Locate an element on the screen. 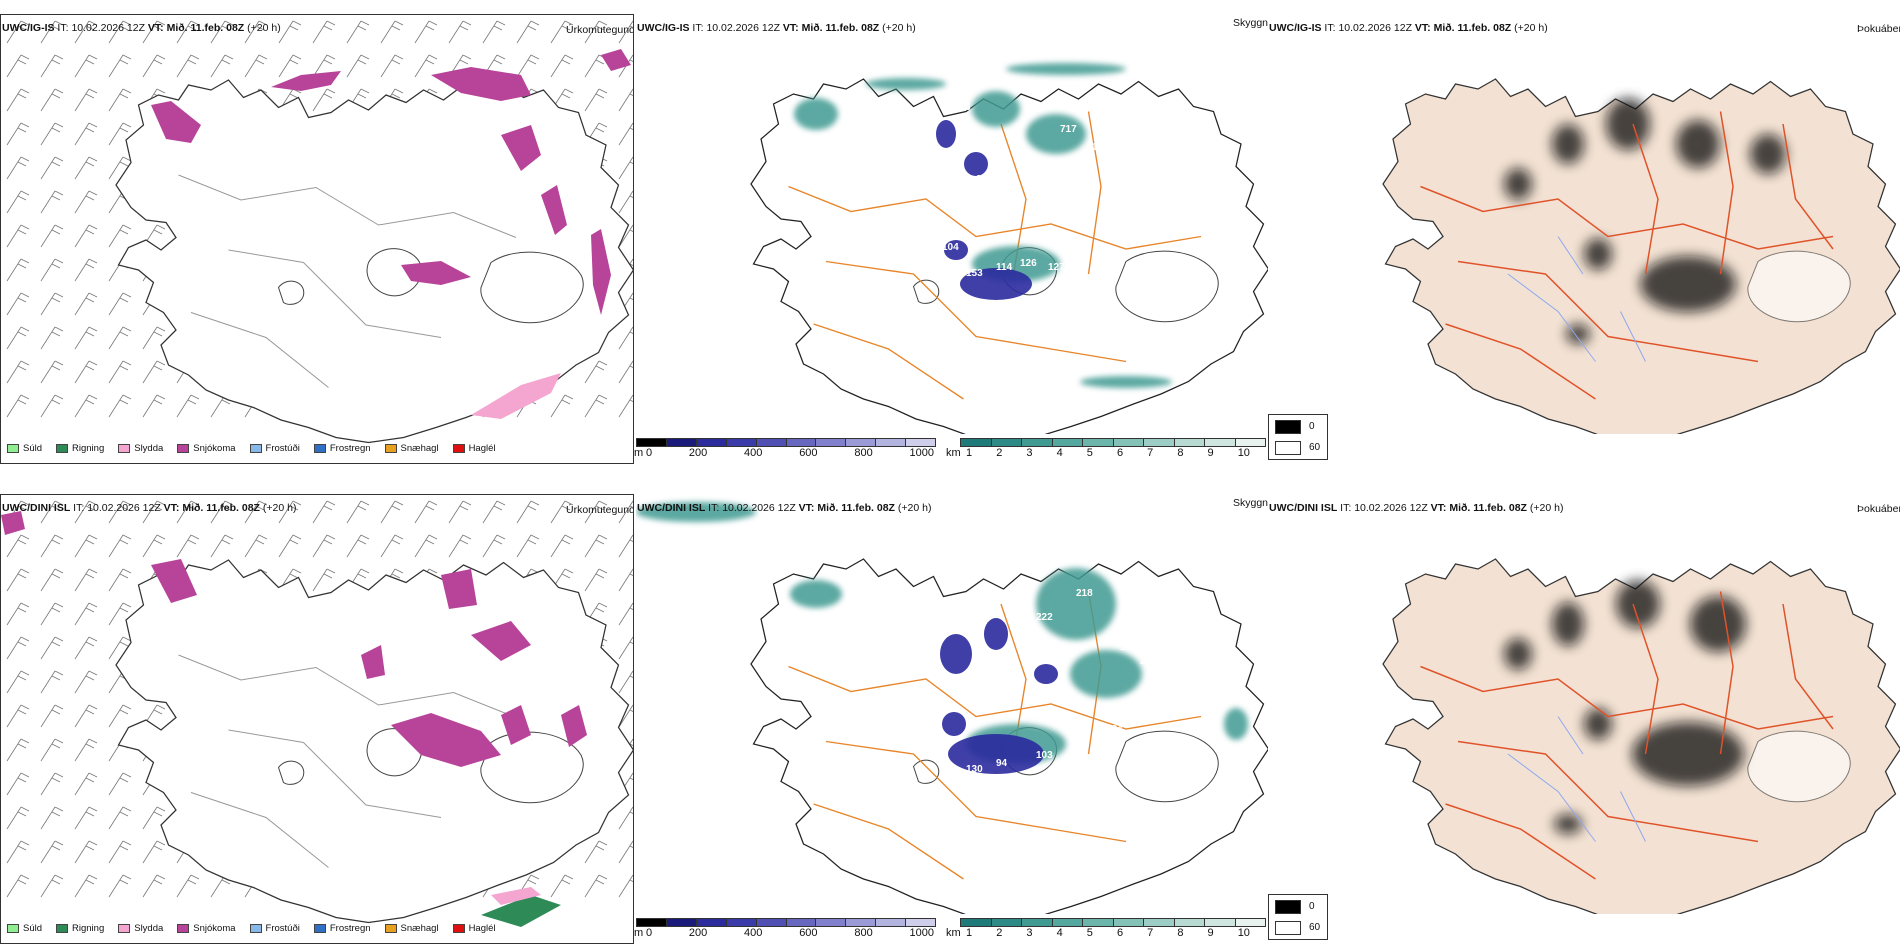 Image resolution: width=1900 pixels, height=950 pixels. legend-label: Snjókoma is located at coordinates (214, 448).